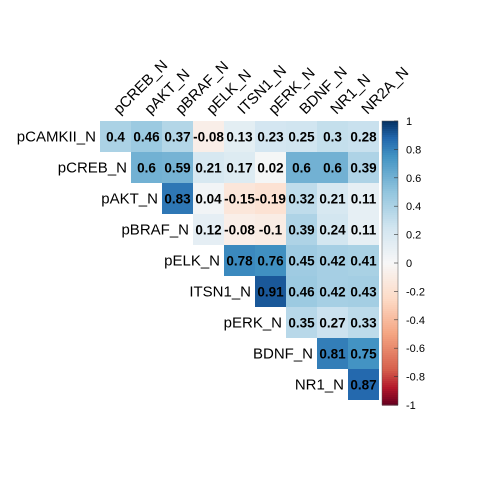 Image resolution: width=480 pixels, height=480 pixels. Describe the element at coordinates (283, 354) in the screenshot. I see `row-label-7: BDNF_N` at that location.